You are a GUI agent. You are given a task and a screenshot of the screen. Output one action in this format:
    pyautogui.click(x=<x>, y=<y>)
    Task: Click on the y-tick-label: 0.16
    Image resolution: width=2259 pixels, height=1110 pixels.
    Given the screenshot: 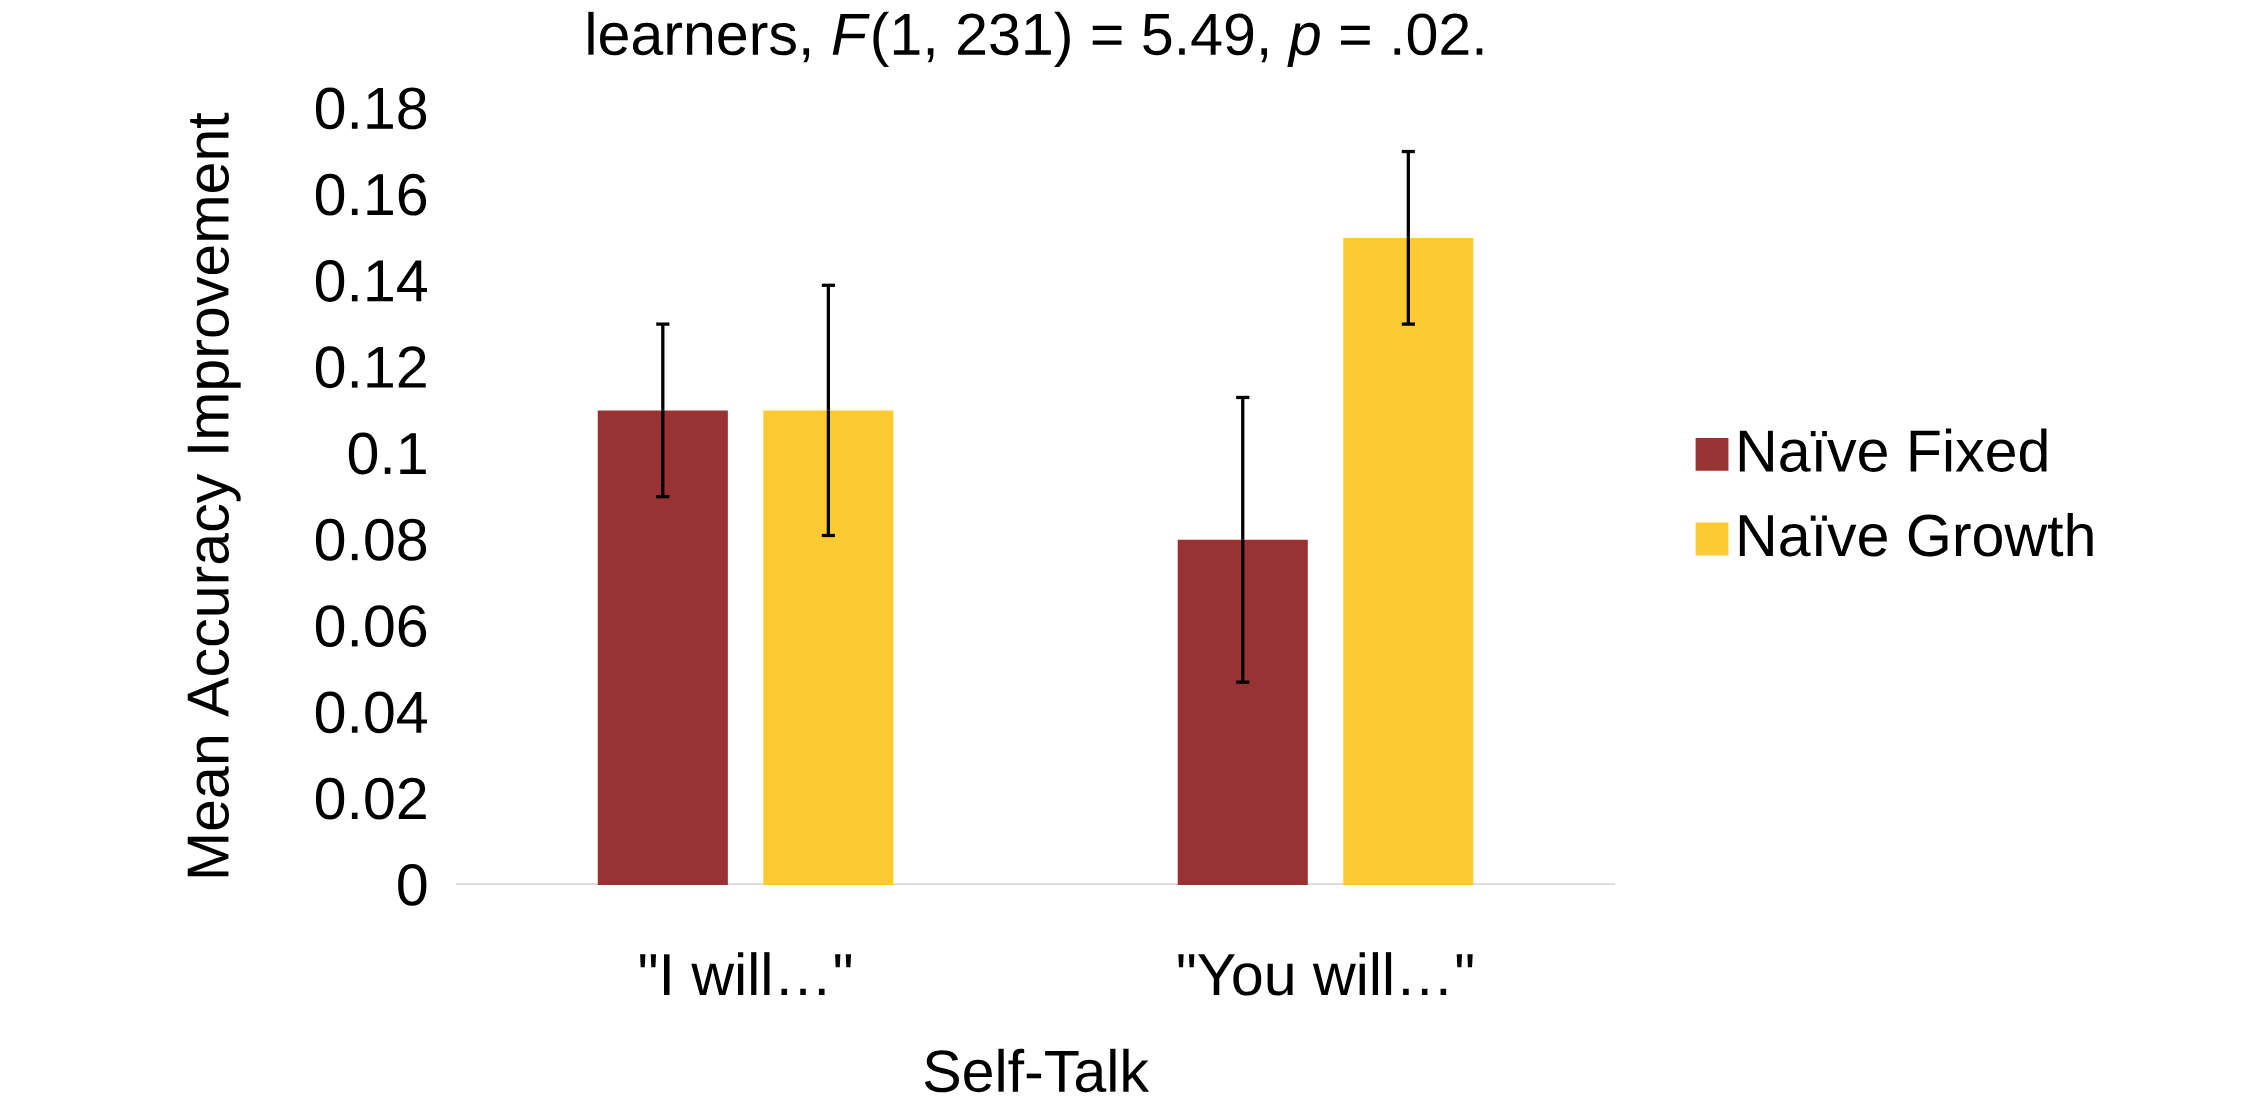 What is the action you would take?
    pyautogui.click(x=371, y=194)
    